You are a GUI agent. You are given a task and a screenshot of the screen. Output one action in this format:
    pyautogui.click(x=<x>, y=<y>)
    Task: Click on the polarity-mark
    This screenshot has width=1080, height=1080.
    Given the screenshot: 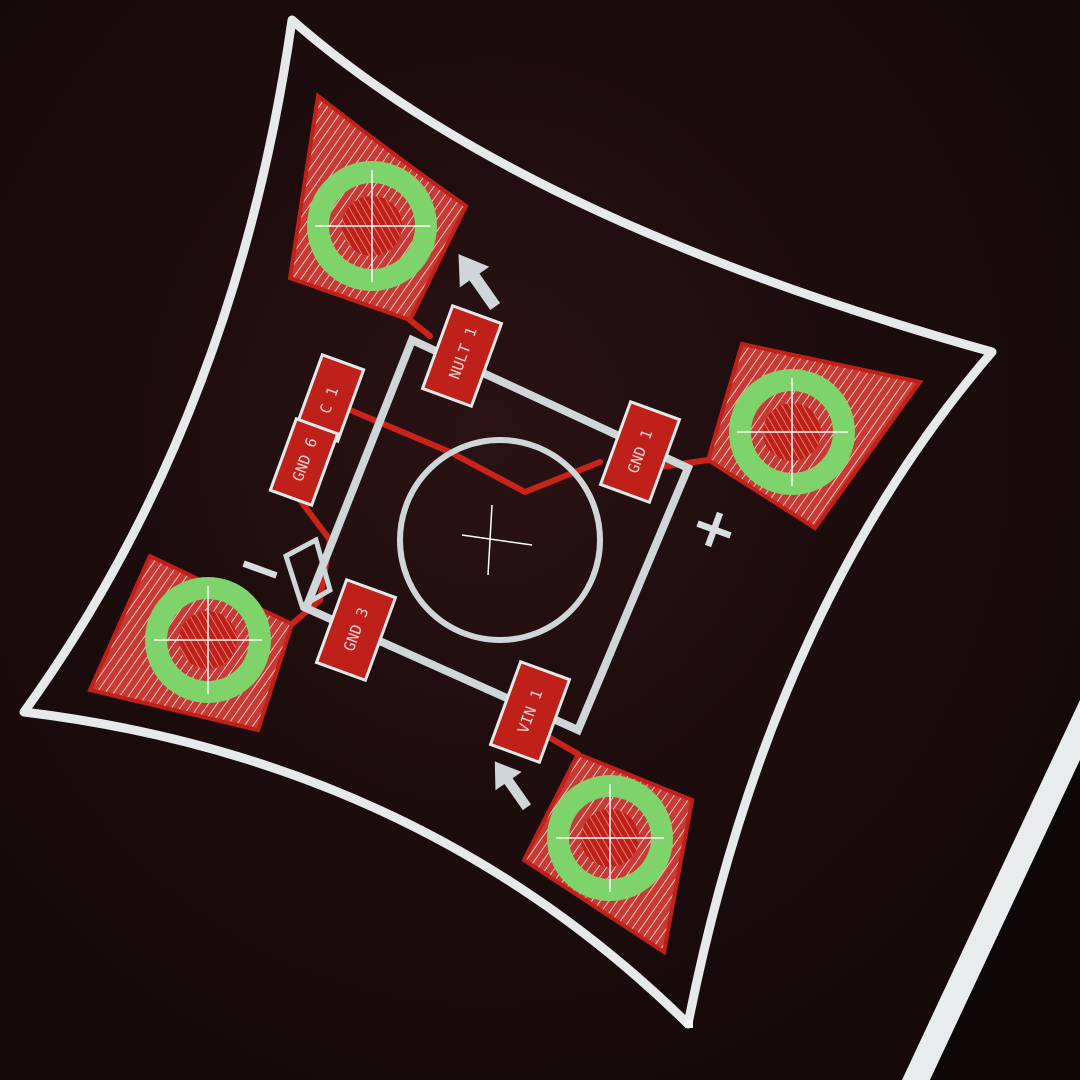 What is the action you would take?
    pyautogui.click(x=307, y=573)
    